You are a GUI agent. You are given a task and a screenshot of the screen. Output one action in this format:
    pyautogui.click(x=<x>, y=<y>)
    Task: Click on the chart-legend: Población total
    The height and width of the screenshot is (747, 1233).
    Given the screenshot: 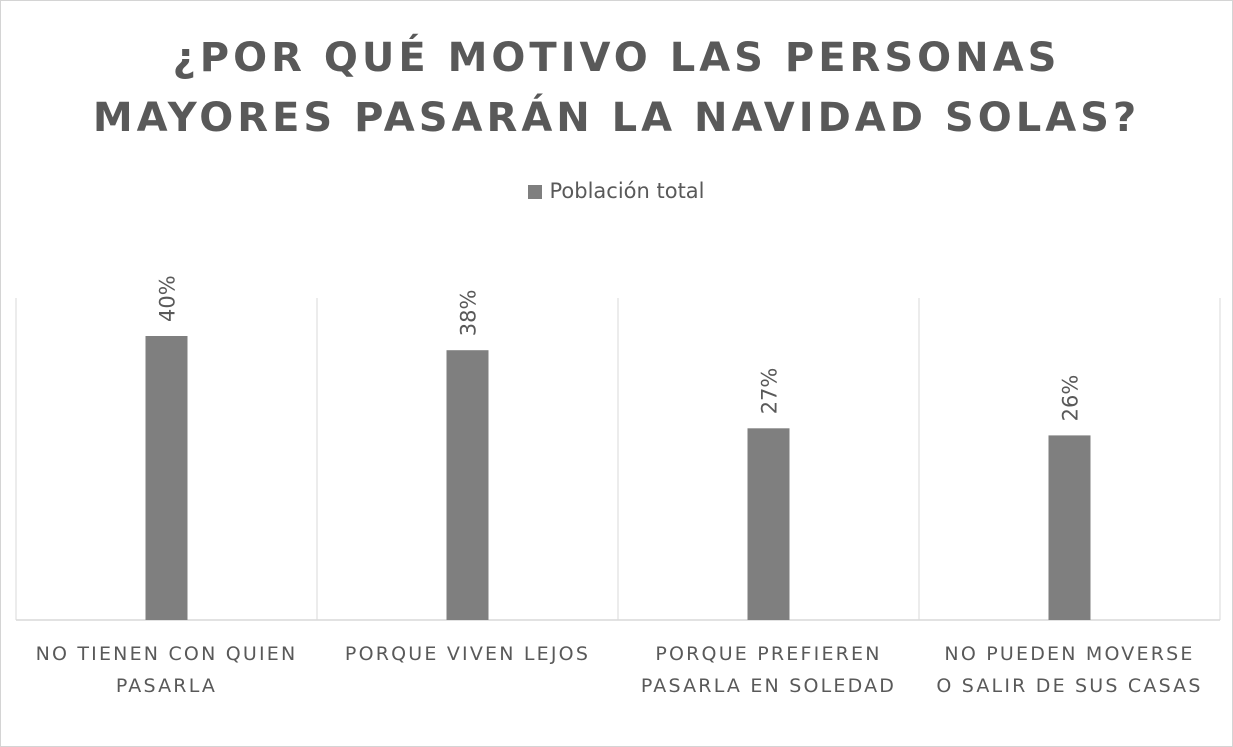 What is the action you would take?
    pyautogui.click(x=616, y=191)
    